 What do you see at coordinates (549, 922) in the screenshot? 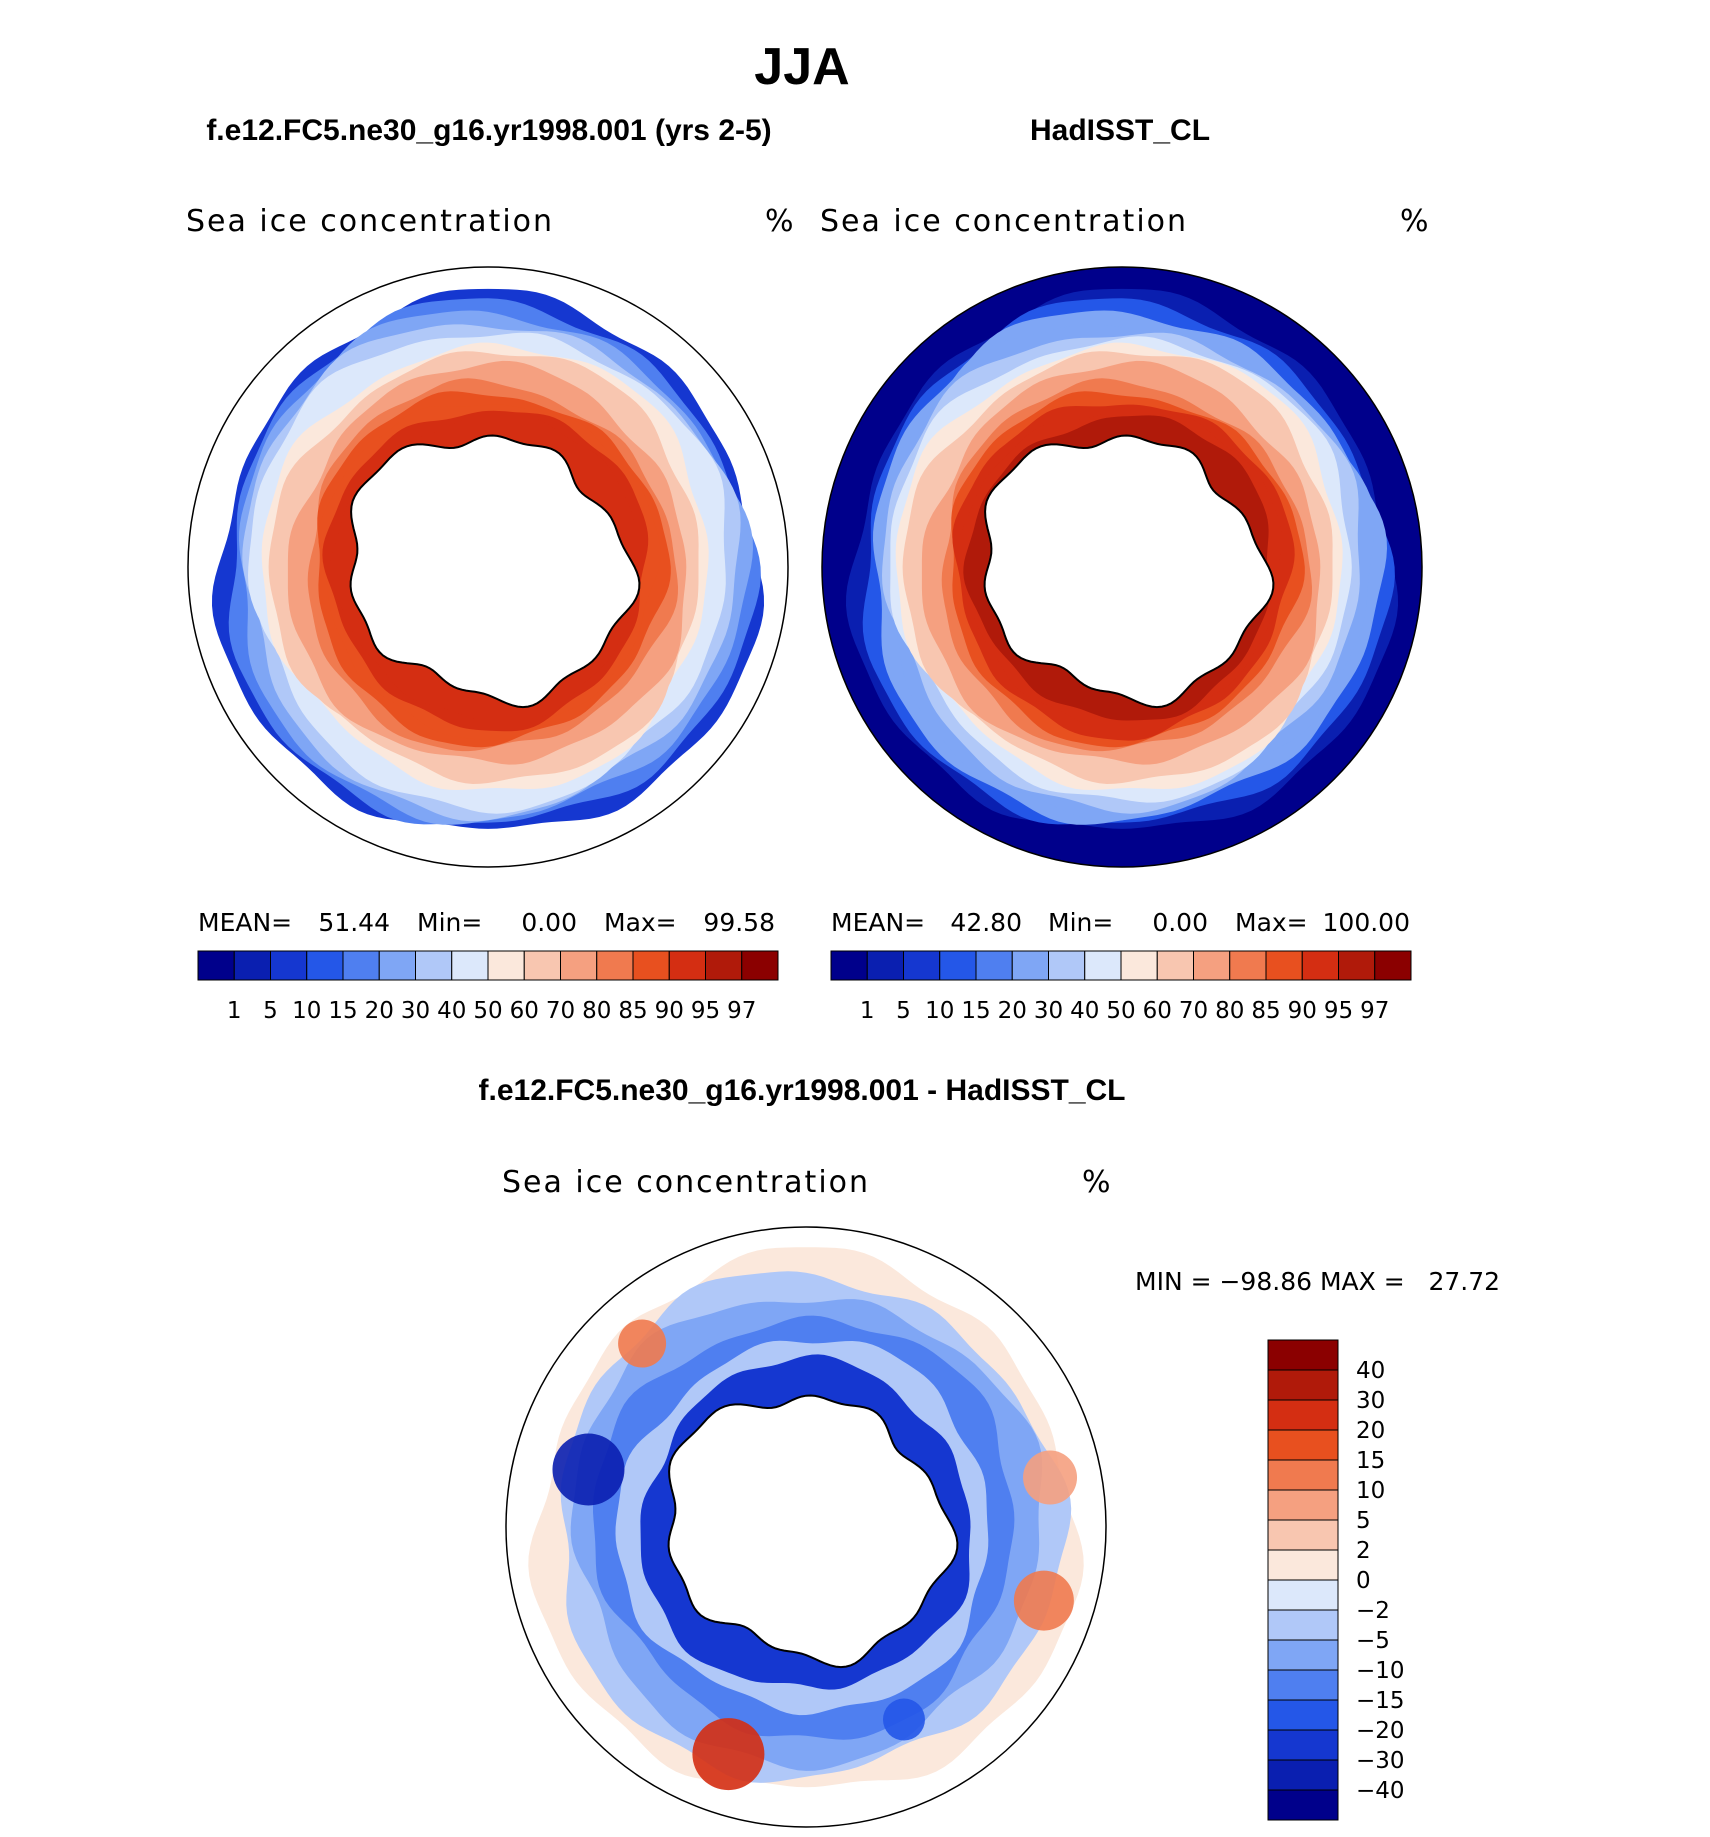
I see `model-min-value: 0.00` at bounding box center [549, 922].